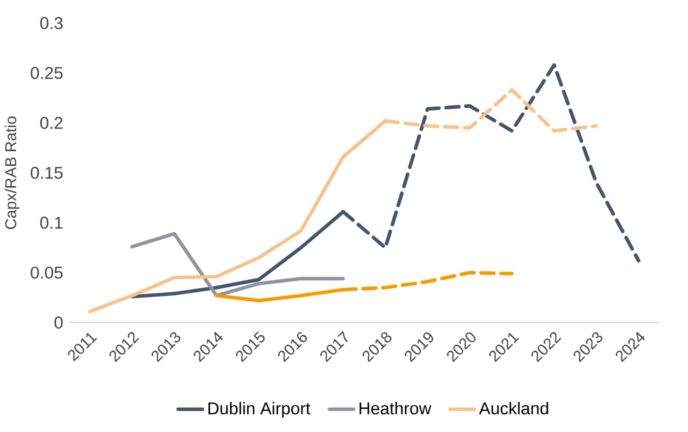 The image size is (688, 432). What do you see at coordinates (51, 222) in the screenshot?
I see `y-tick-label: 0.1` at bounding box center [51, 222].